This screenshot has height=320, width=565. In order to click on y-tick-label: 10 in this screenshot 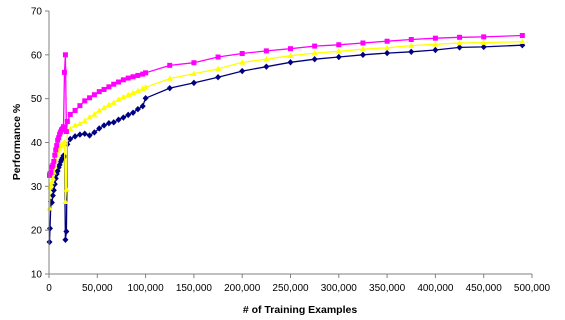, I will do `click(37, 275)`.